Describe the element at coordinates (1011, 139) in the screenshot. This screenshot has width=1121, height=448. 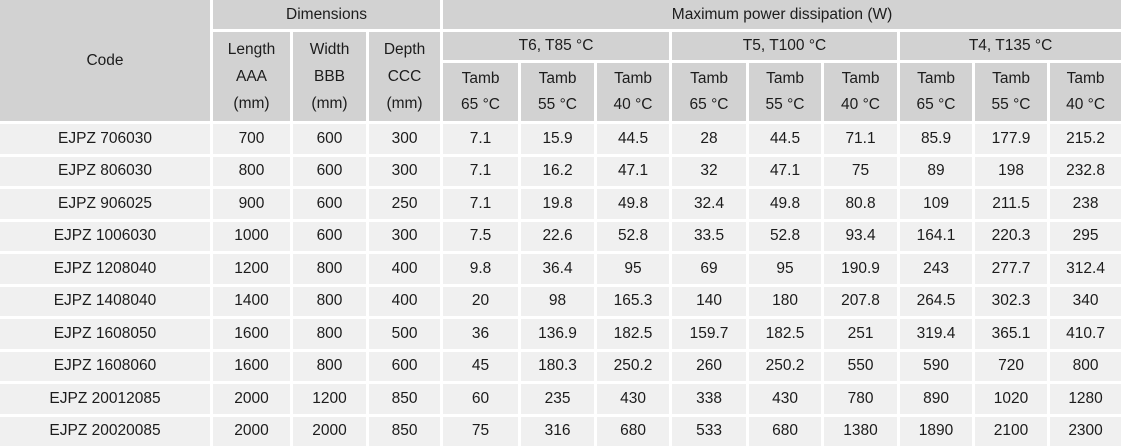
I see `value-cell: 177.9` at that location.